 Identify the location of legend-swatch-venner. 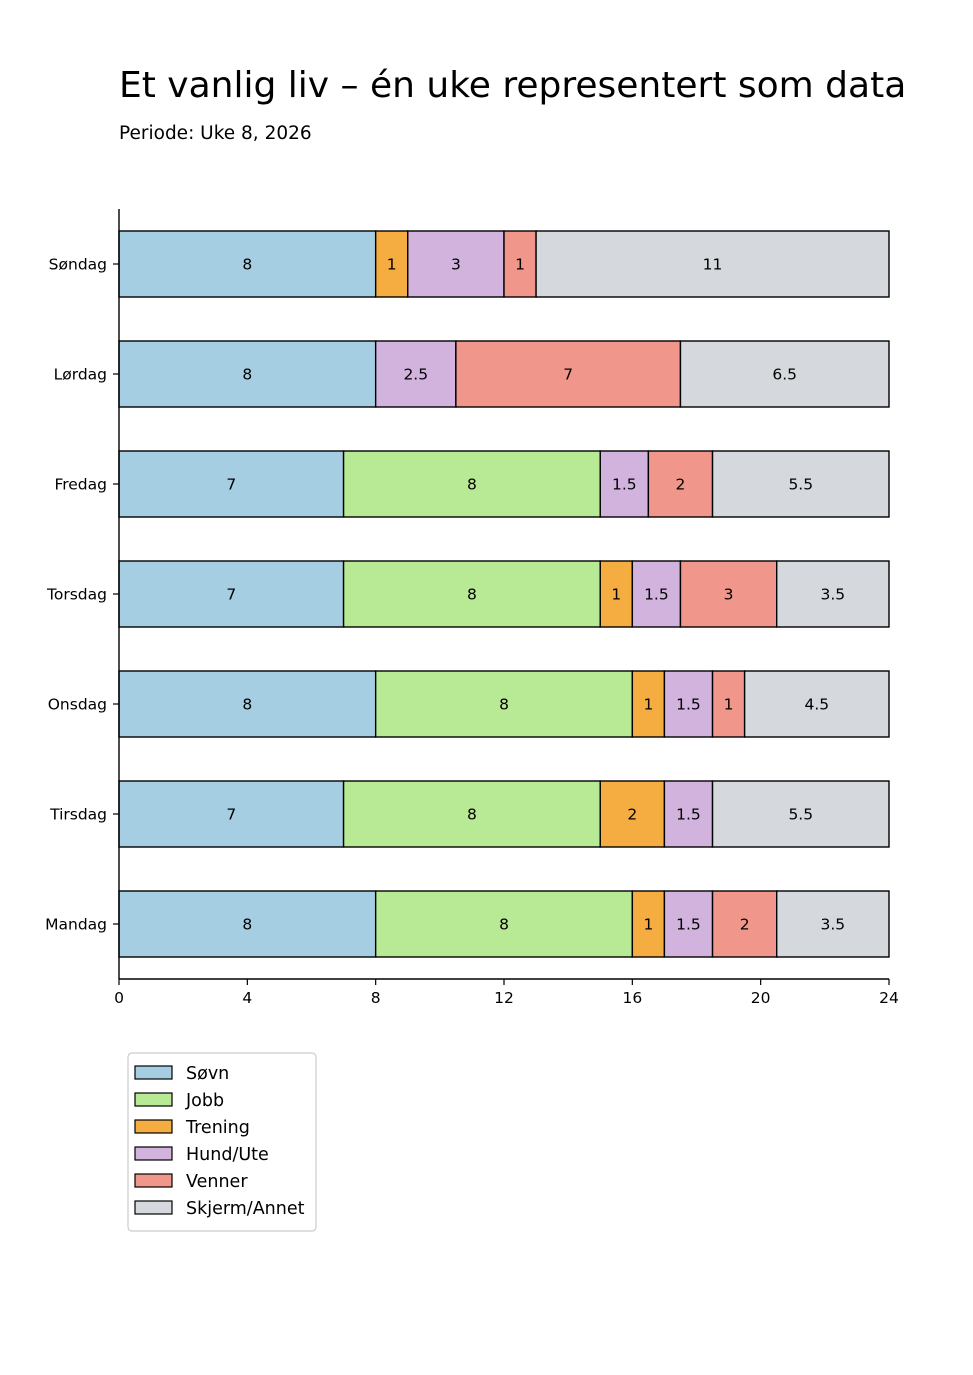
(153, 1180).